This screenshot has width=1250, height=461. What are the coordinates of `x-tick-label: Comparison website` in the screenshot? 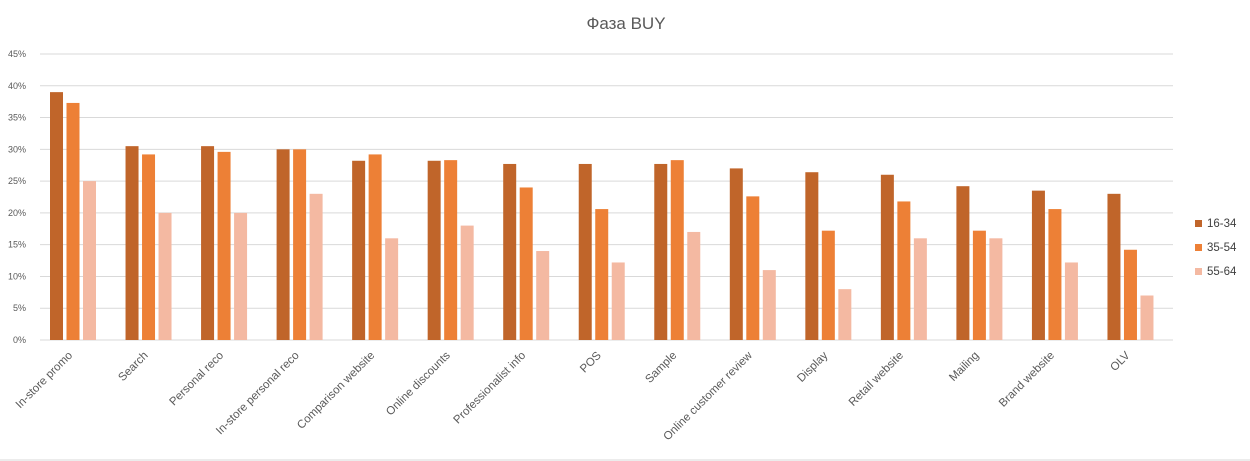 It's located at (336, 391).